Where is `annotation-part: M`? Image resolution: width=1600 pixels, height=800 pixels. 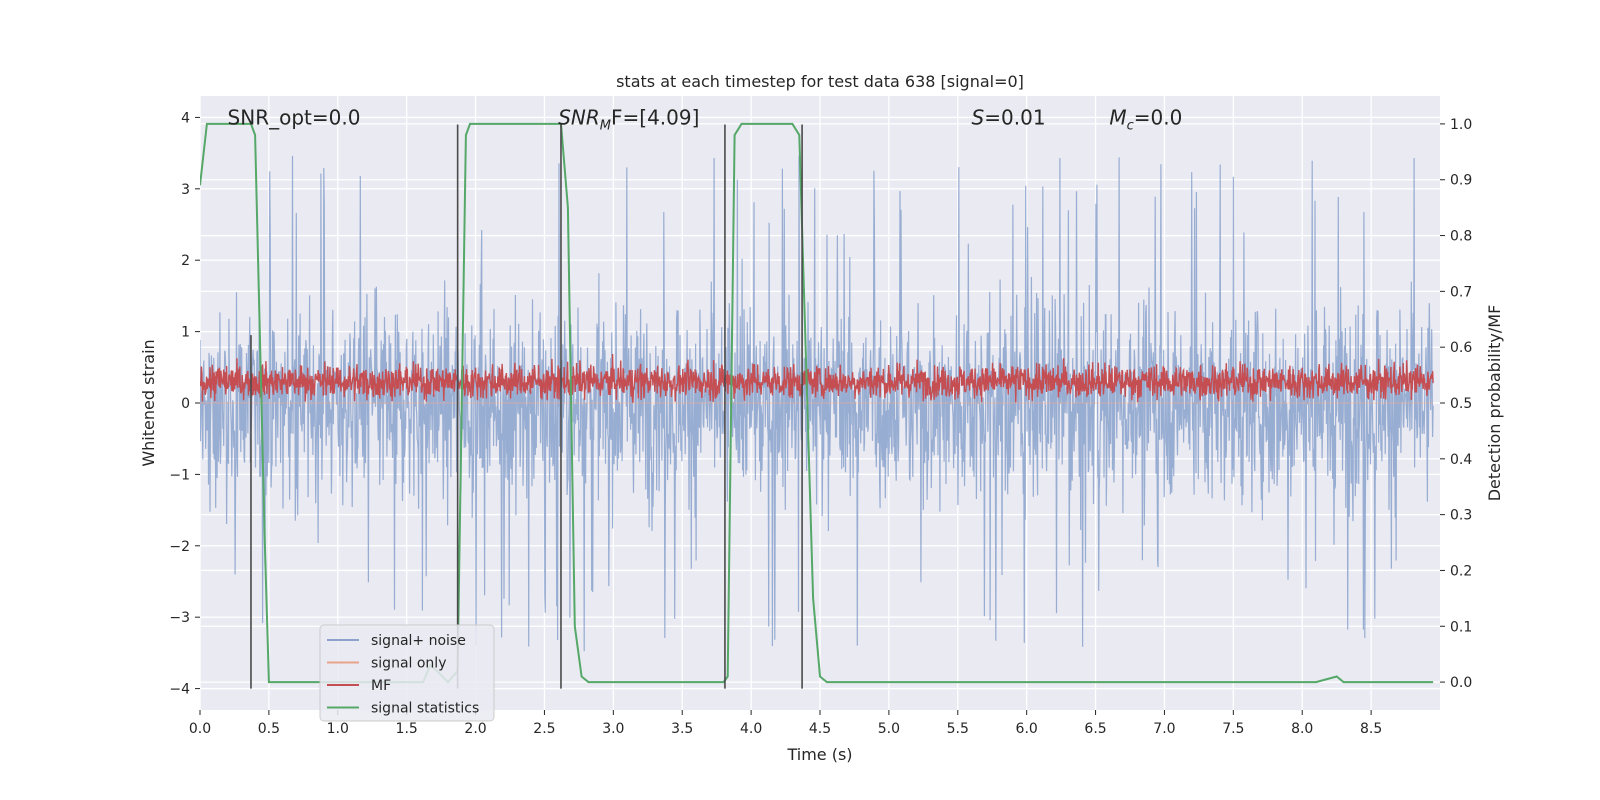
annotation-part: M is located at coordinates (1117, 117).